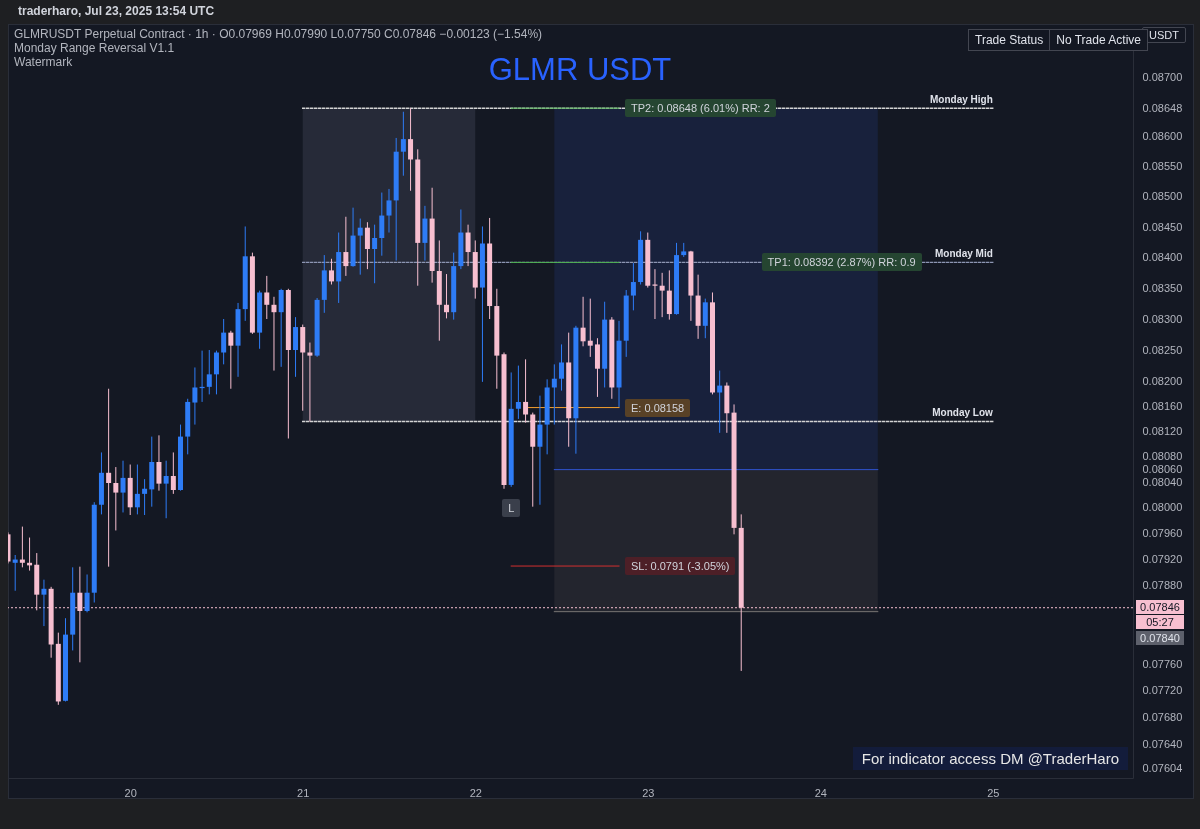 The image size is (1200, 829). Describe the element at coordinates (1162, 76) in the screenshot. I see `y-tick-label: 0.08700` at that location.